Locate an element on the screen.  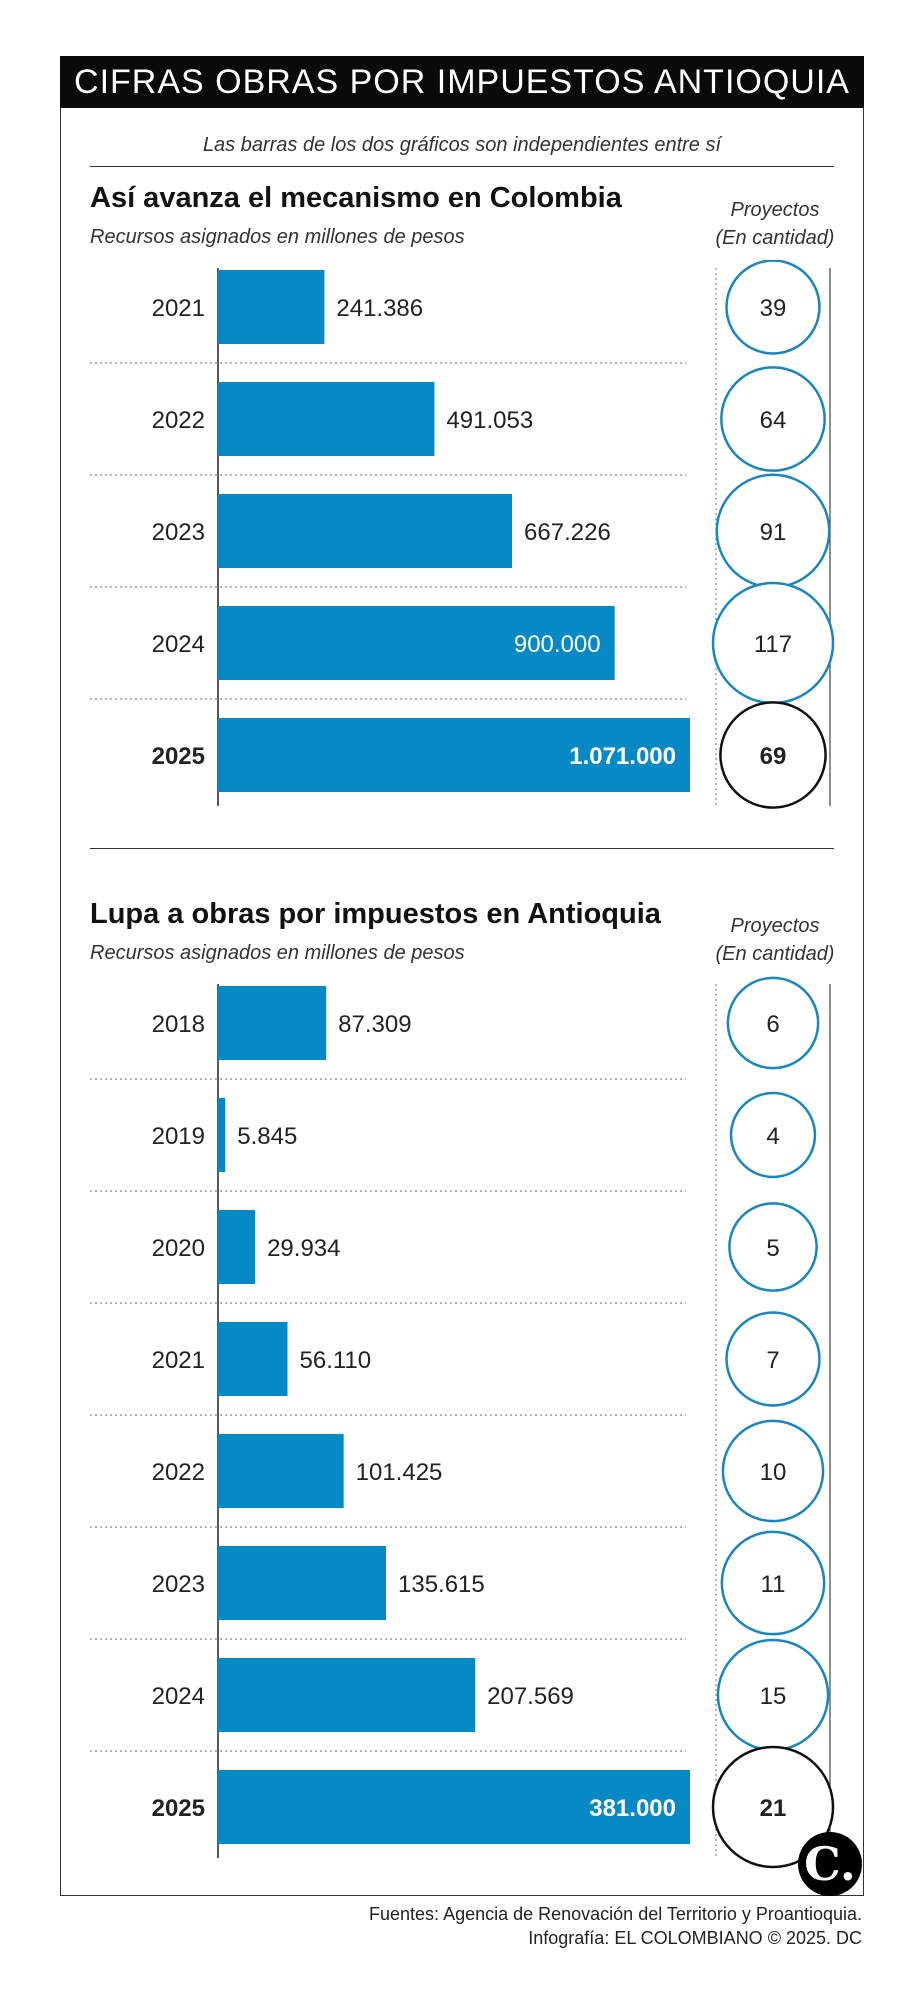
chart1-projects-unit: (En cantidad) is located at coordinates (775, 238).